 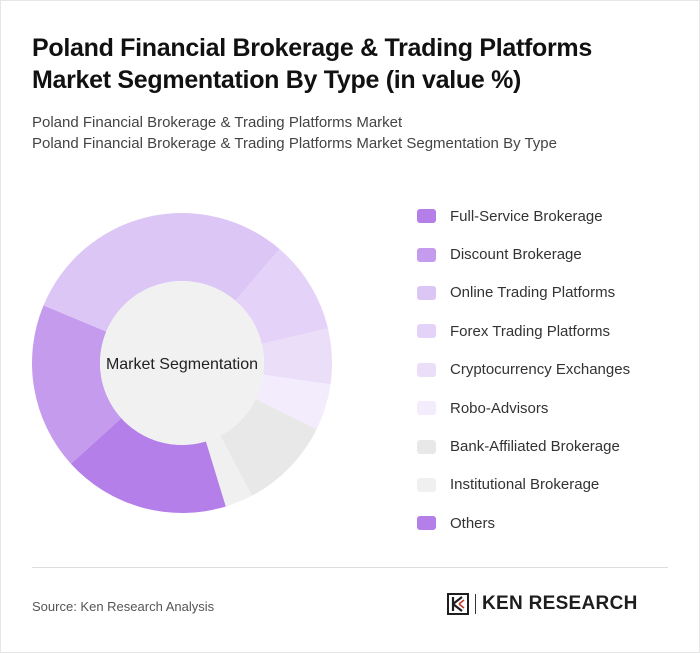 I want to click on donut-center-label: Market Segmentation, so click(x=182, y=364).